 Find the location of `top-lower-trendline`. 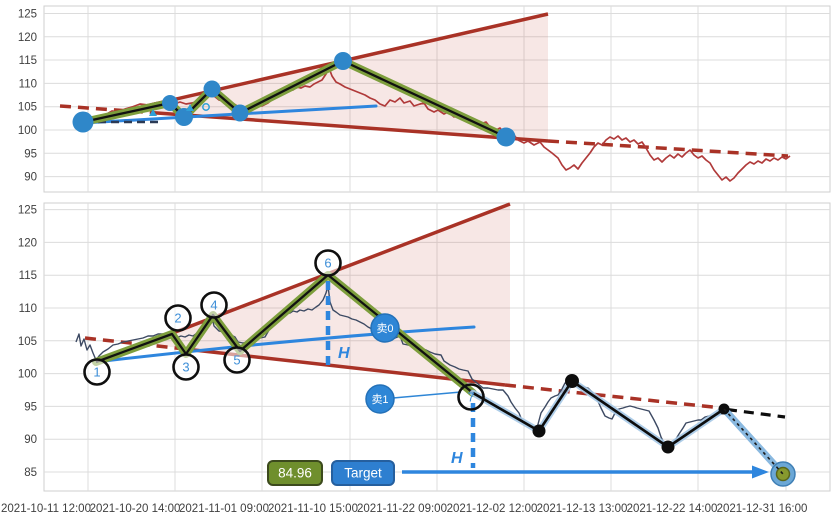

top-lower-trendline is located at coordinates (349, 126).